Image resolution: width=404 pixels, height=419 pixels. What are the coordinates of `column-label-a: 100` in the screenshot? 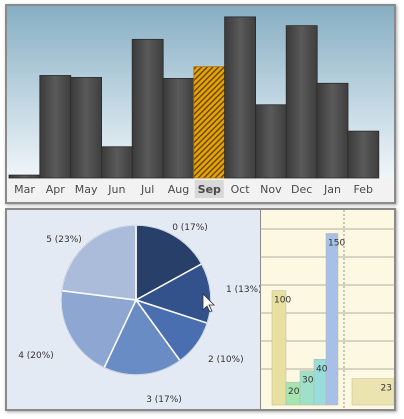 It's located at (282, 301).